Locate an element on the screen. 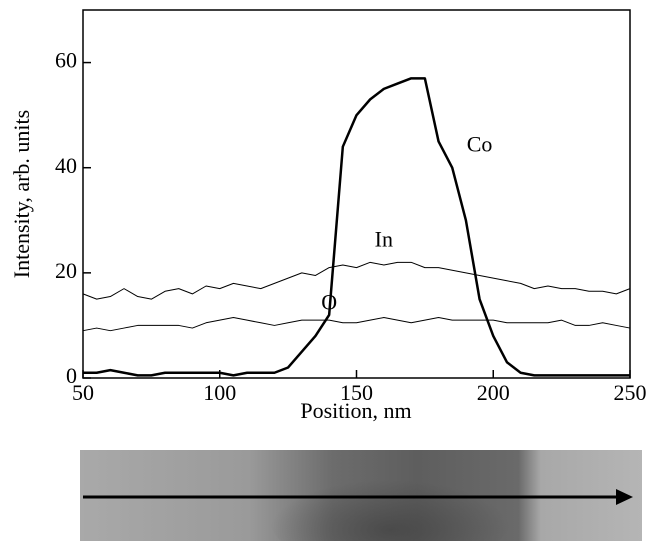 This screenshot has width=660, height=546. x-tick-label: 100 is located at coordinates (219, 392).